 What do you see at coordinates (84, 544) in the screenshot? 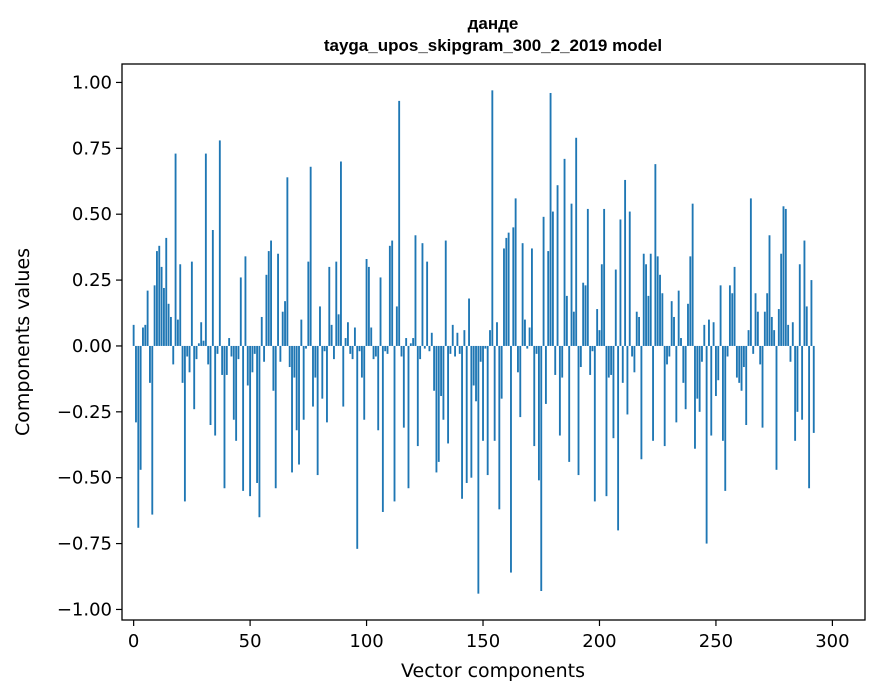
I see `y-tick-label: −0.75` at bounding box center [84, 544].